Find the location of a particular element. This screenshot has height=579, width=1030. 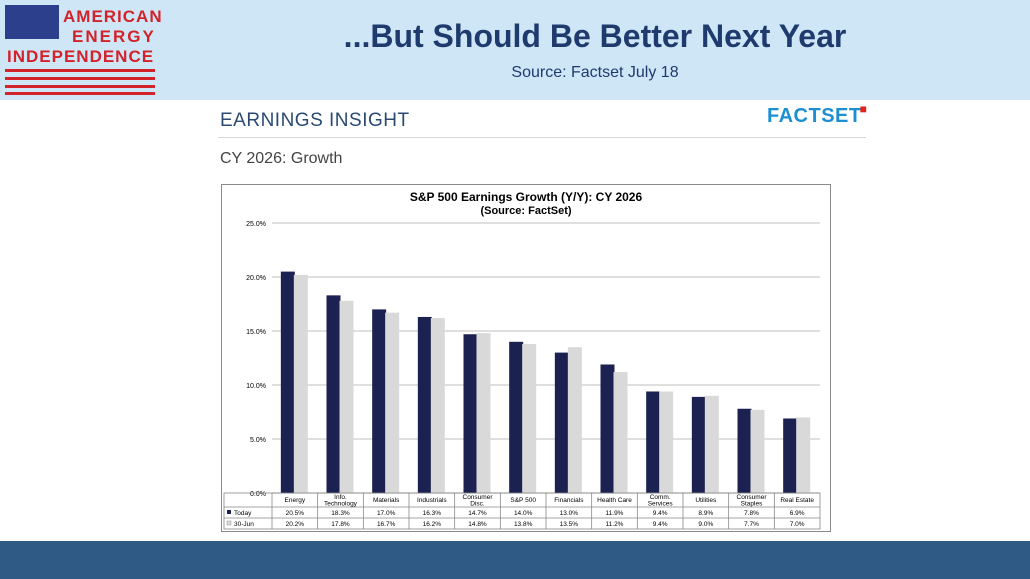

slide-title: ...But Should Be Better Next Year is located at coordinates (595, 36).